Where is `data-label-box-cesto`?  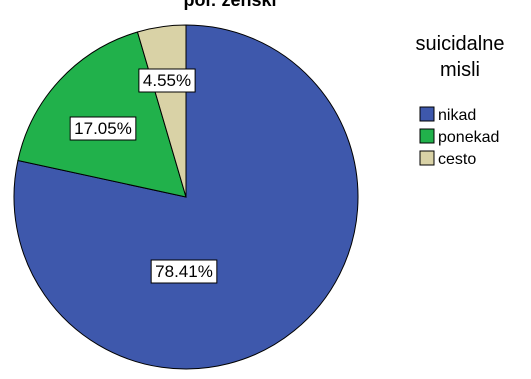
data-label-box-cesto is located at coordinates (167, 80).